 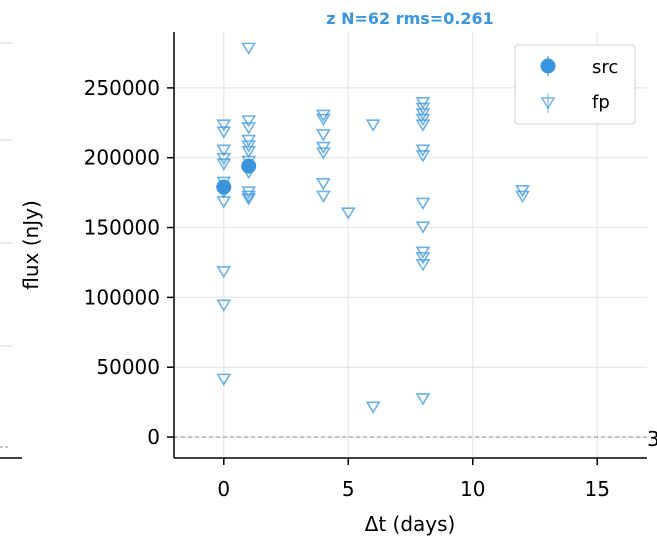 What do you see at coordinates (410, 524) in the screenshot?
I see `x-axis-label: Δt (days)` at bounding box center [410, 524].